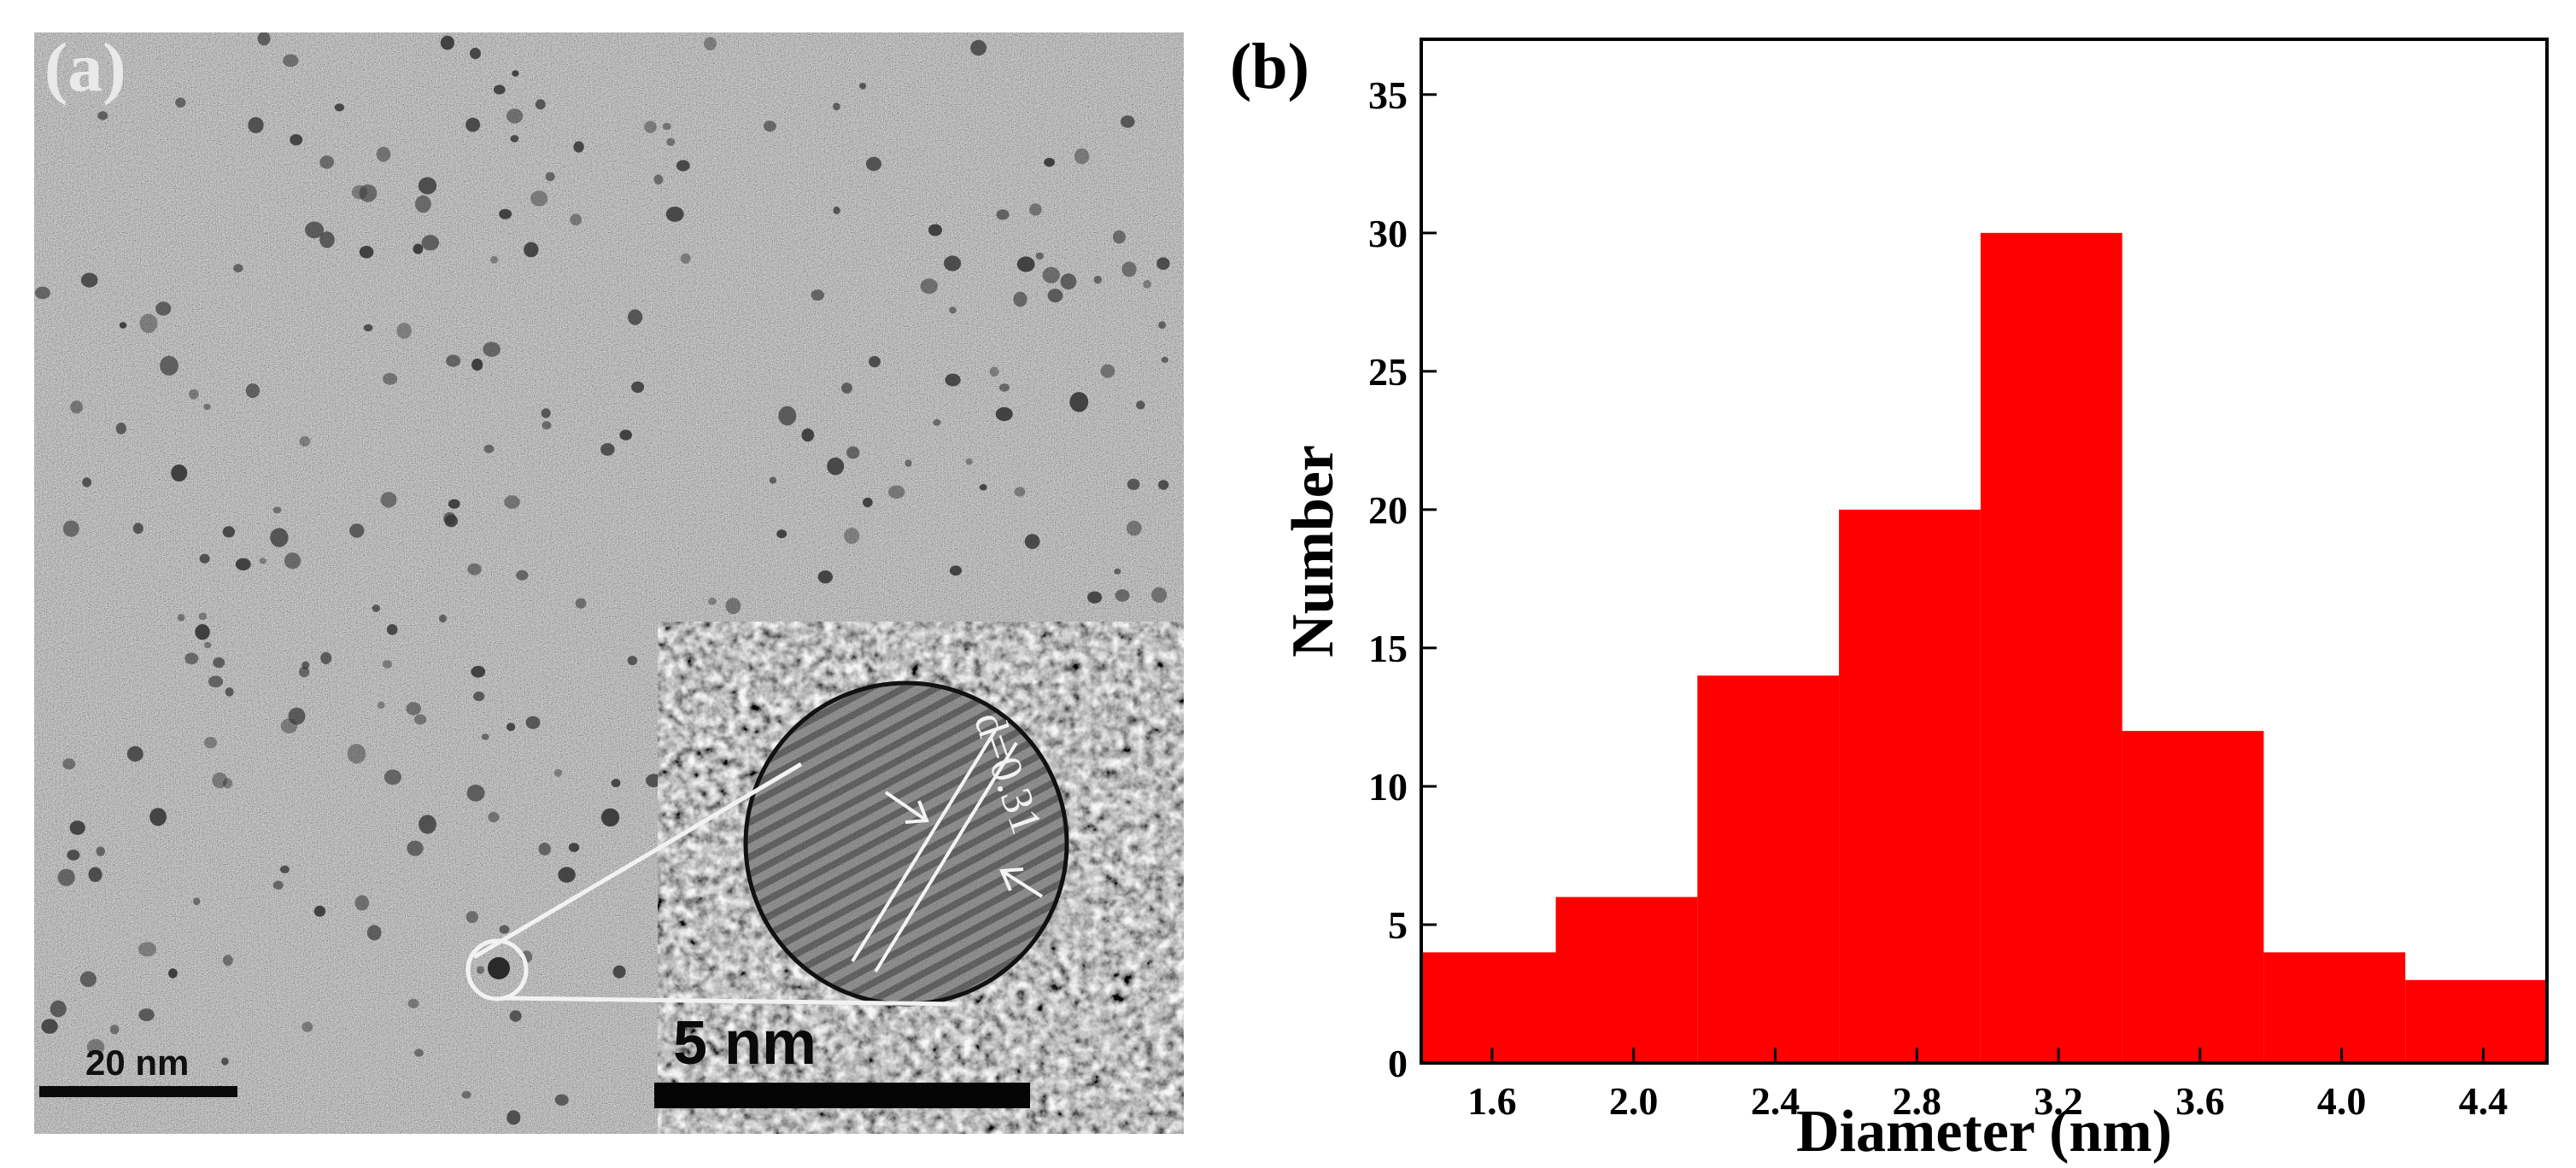 The image size is (2576, 1168). I want to click on x-tick-label: 2.8, so click(1917, 1101).